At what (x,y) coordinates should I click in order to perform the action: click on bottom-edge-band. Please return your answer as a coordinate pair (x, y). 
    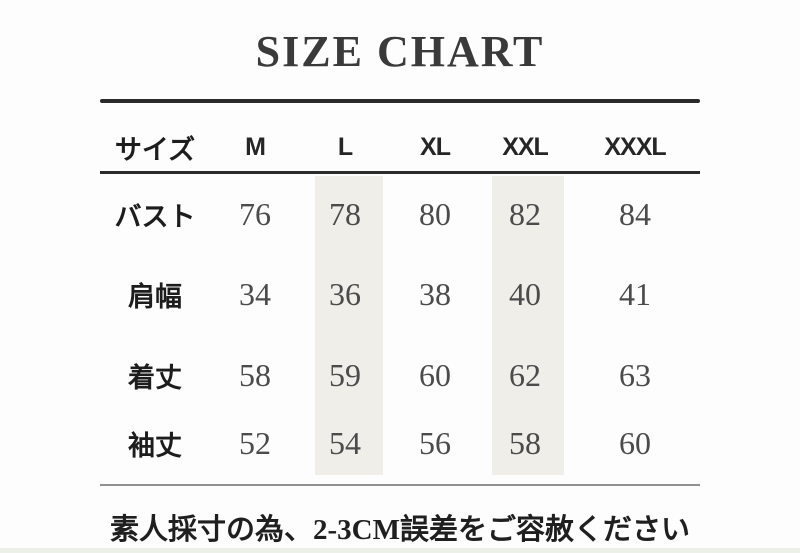
    Looking at the image, I should click on (400, 550).